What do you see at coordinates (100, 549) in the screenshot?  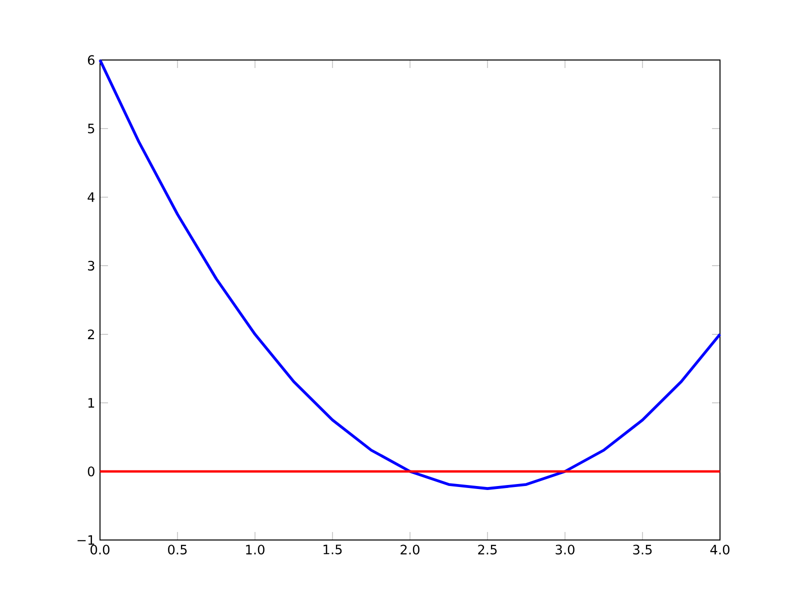 I see `x-tick-label: 0.0` at bounding box center [100, 549].